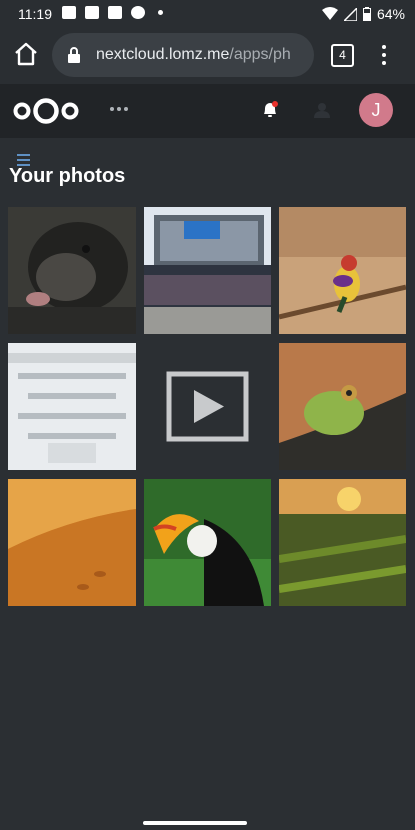  What do you see at coordinates (207, 13) in the screenshot?
I see `status-bar: 11:19 64%` at bounding box center [207, 13].